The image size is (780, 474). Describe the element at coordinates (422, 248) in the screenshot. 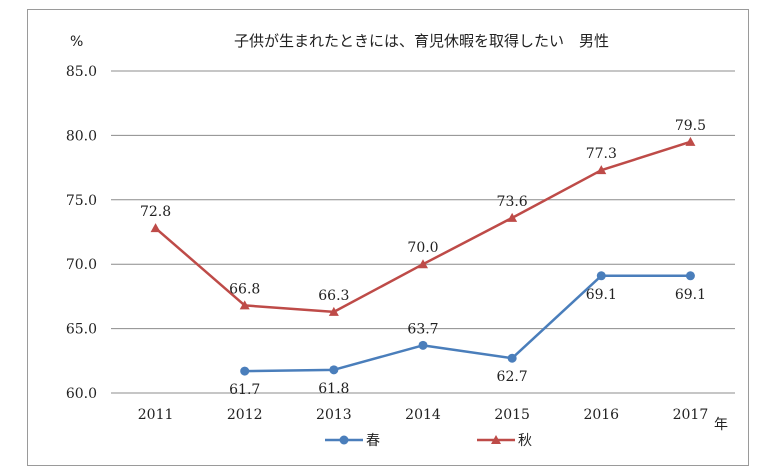

I see `data-label: 70.0` at that location.